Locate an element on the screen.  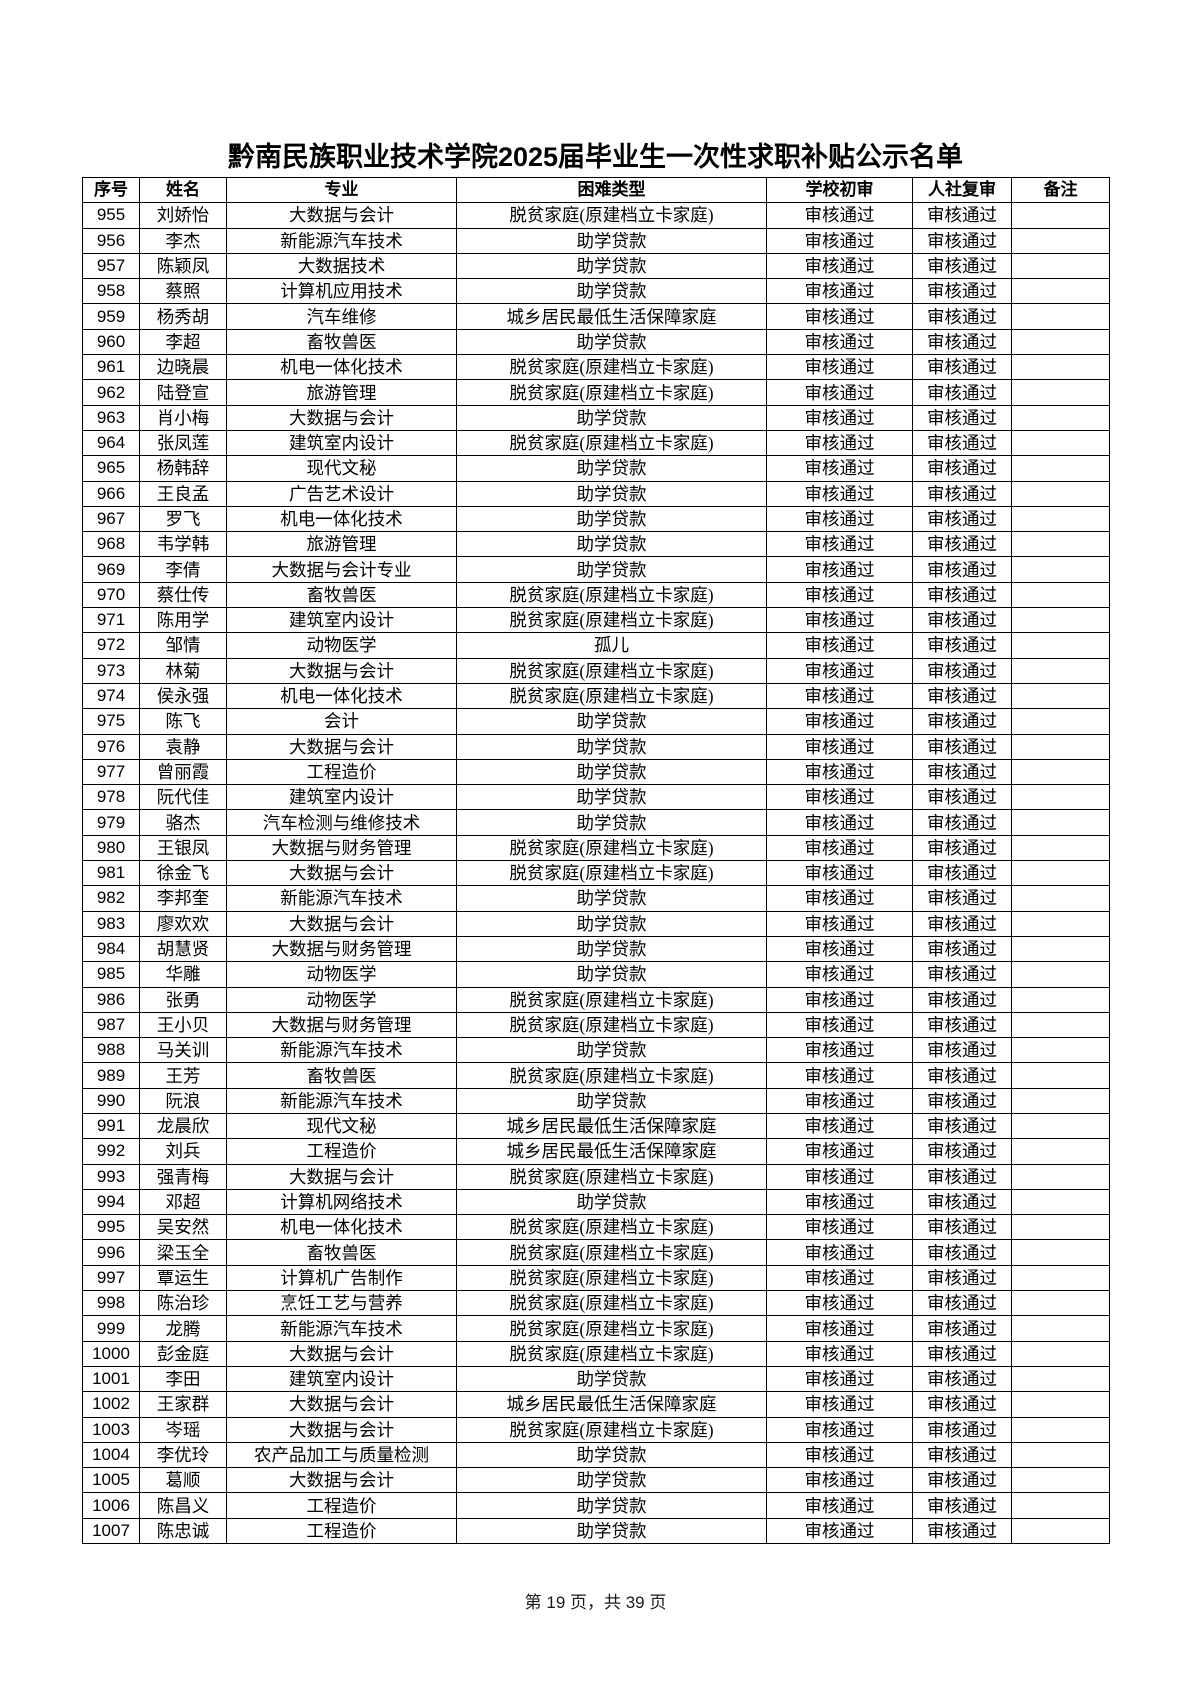
table-row: 972 邹情 动物医学 孤儿 审核通过 审核通过 is located at coordinates (596, 645).